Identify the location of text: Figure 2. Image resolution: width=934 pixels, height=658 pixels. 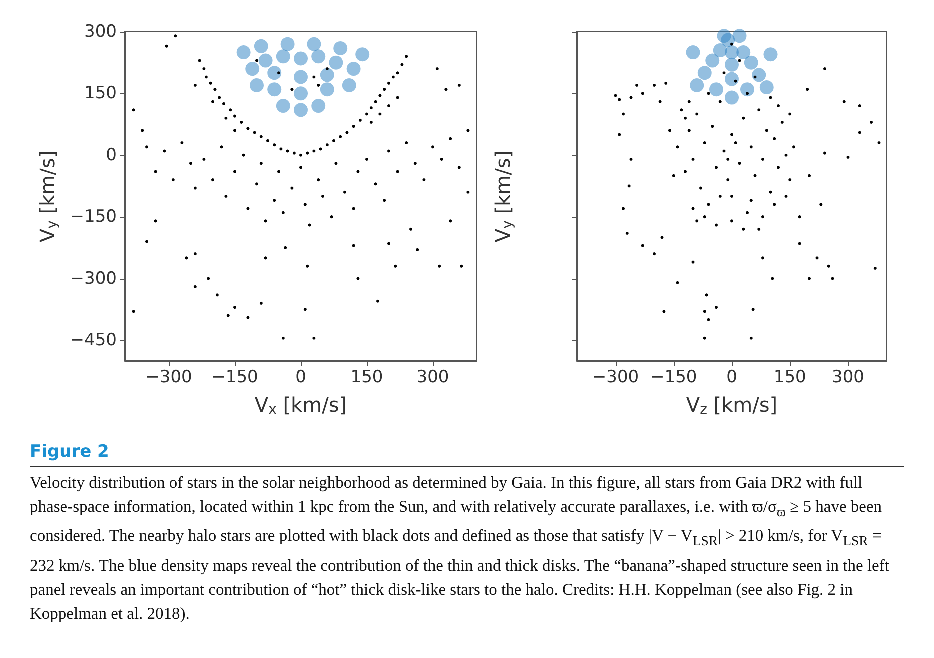
(467, 454).